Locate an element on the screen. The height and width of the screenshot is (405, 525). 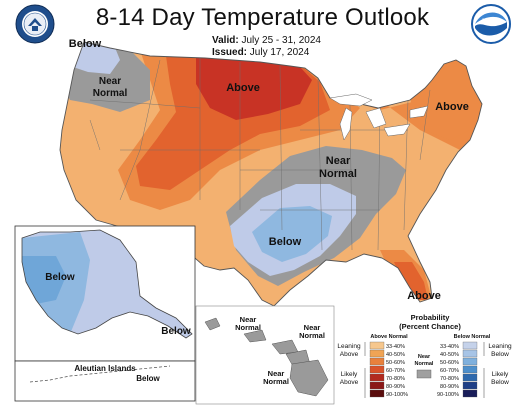
alaska-outline is located at coordinates (107, 284).